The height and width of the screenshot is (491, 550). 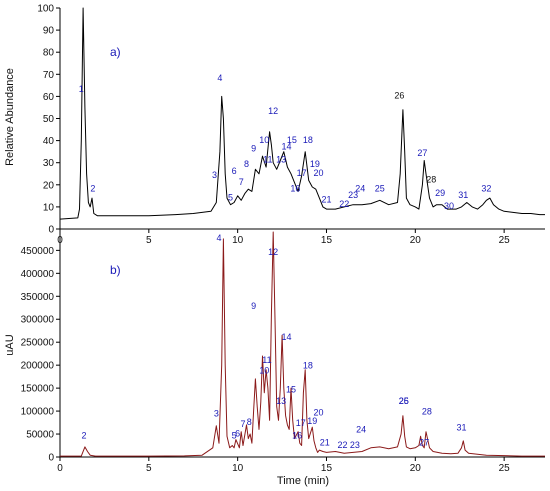 I want to click on panel-a-peak-label: 15, so click(x=292, y=140).